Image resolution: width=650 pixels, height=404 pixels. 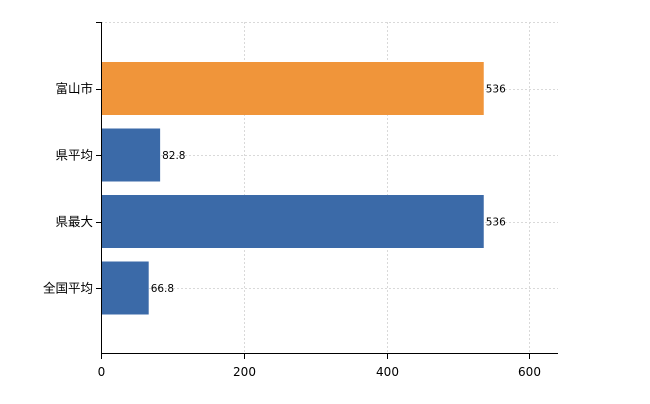 I want to click on category-label-2: 県最大, so click(x=74, y=221).